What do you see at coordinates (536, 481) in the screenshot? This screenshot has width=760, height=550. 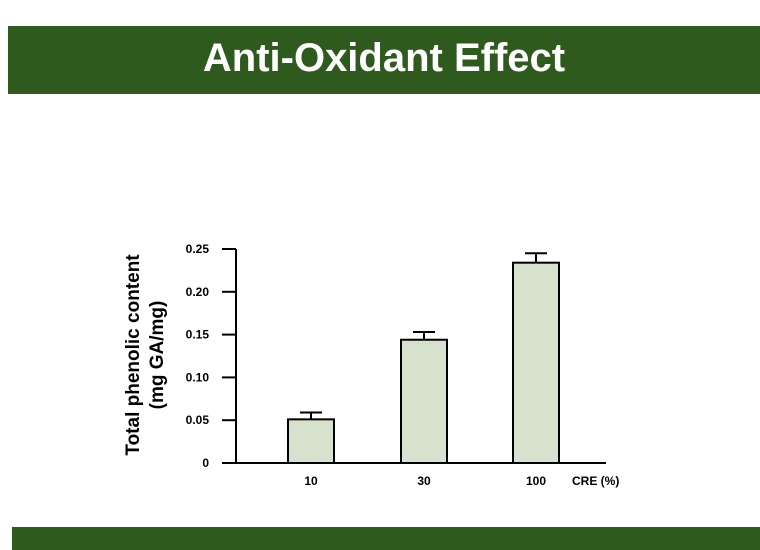 I see `x-tick-label: 100` at bounding box center [536, 481].